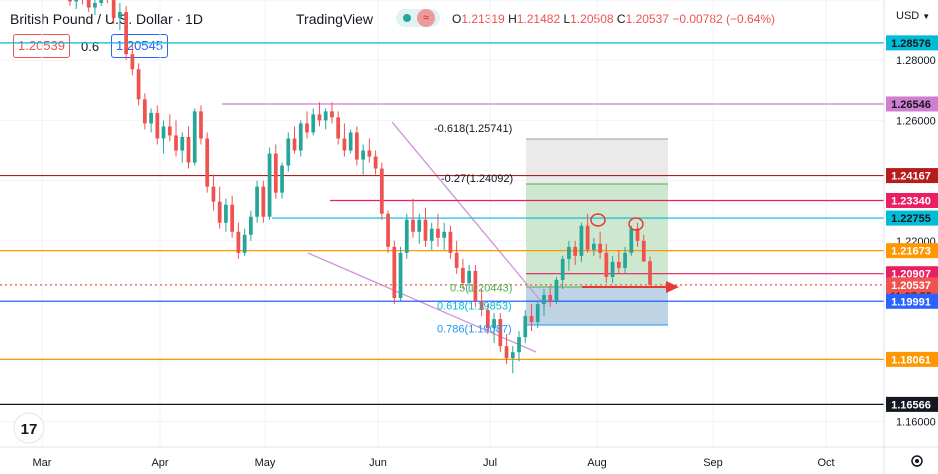  What do you see at coordinates (917, 461) in the screenshot?
I see `gear-icon` at bounding box center [917, 461].